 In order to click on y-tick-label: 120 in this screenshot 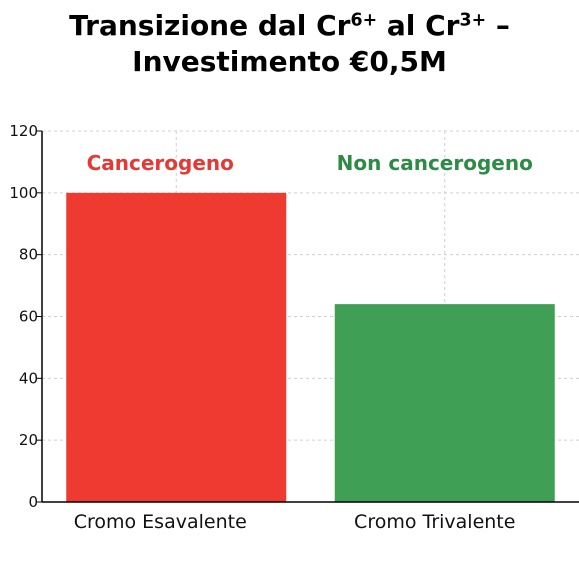, I will do `click(23, 131)`.